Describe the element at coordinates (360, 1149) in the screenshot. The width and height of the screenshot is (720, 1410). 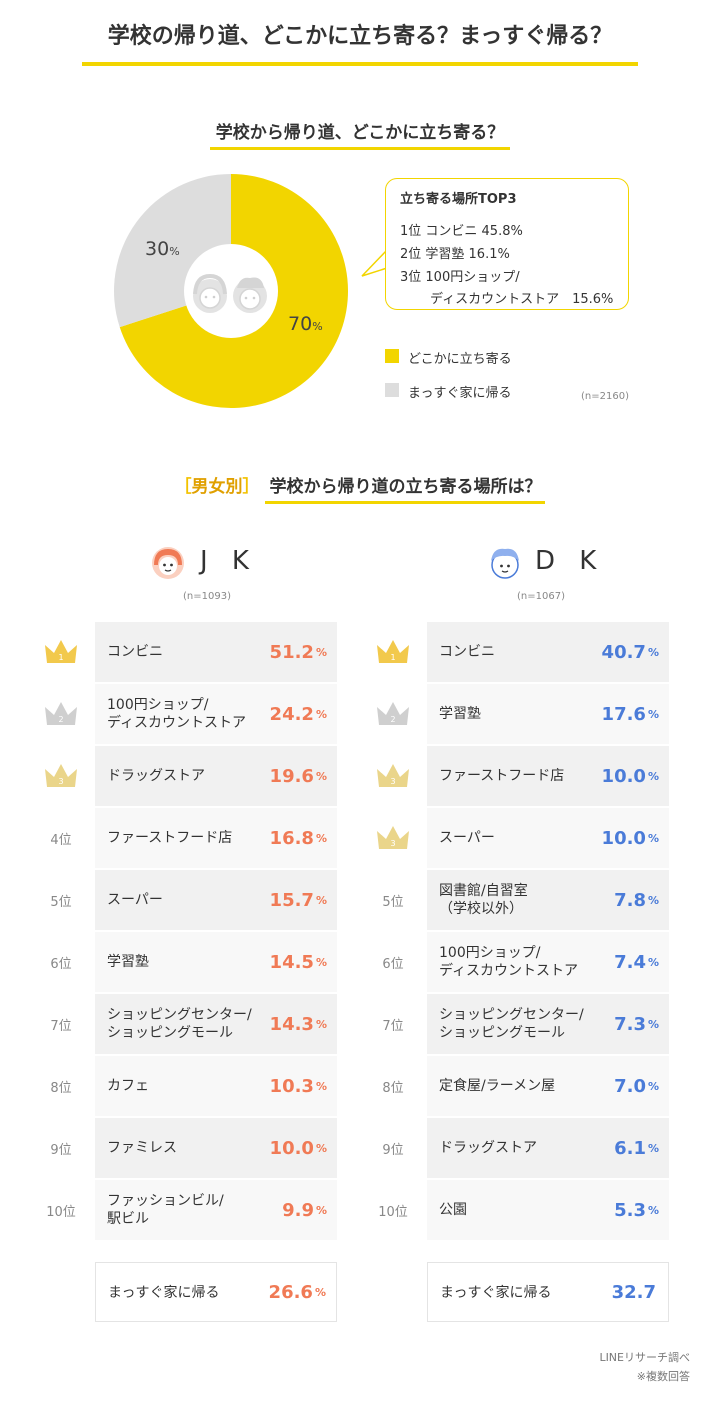
I see `dk-rank-row: 9位 ドラッグストア 6.1%` at that location.